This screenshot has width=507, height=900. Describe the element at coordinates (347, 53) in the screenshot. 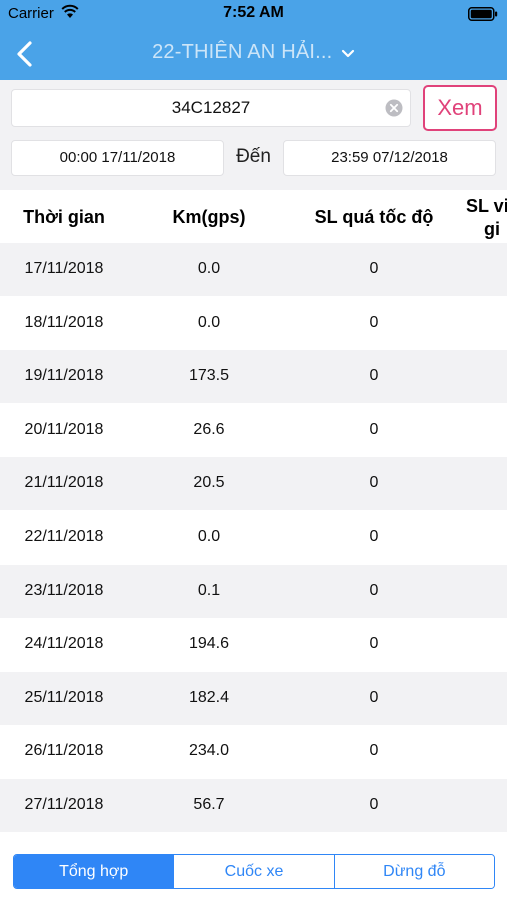

I see `chevron-down-icon` at that location.